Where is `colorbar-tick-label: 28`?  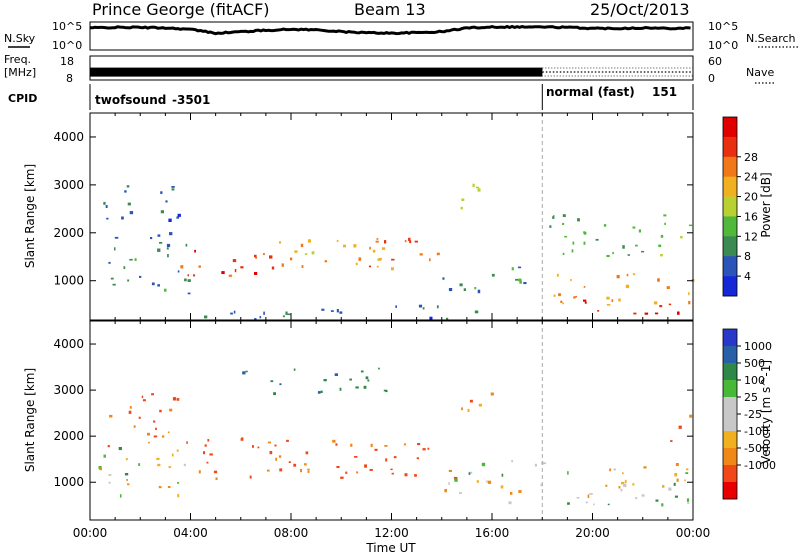
colorbar-tick-label: 28 is located at coordinates (751, 157).